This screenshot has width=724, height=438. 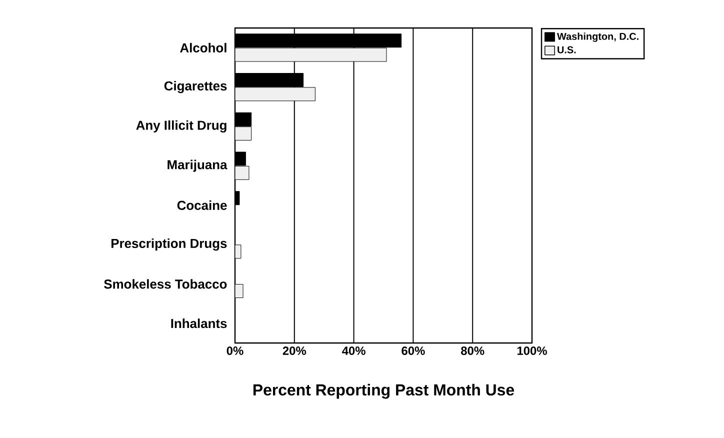 What do you see at coordinates (169, 244) in the screenshot?
I see `y-tick-label: Prescription Drugs` at bounding box center [169, 244].